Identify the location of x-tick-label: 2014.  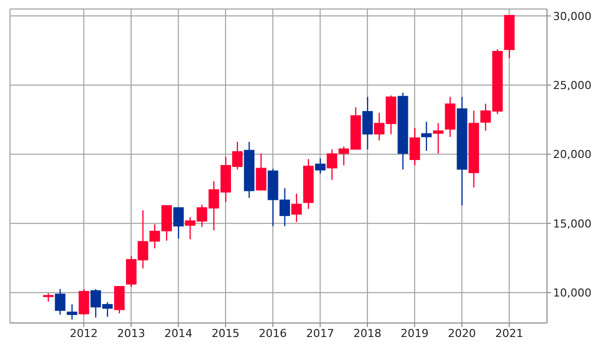
(178, 333).